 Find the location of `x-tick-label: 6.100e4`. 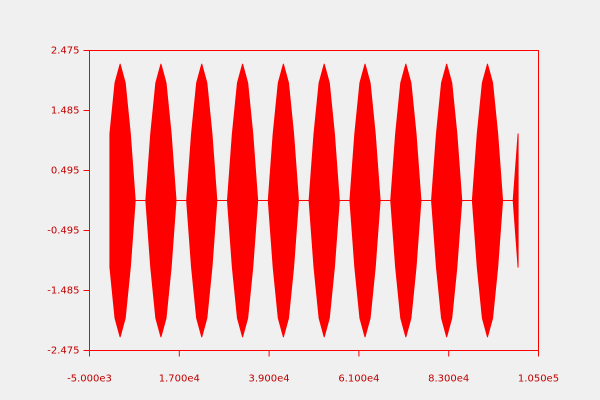

x-tick-label: 6.100e4 is located at coordinates (358, 379).